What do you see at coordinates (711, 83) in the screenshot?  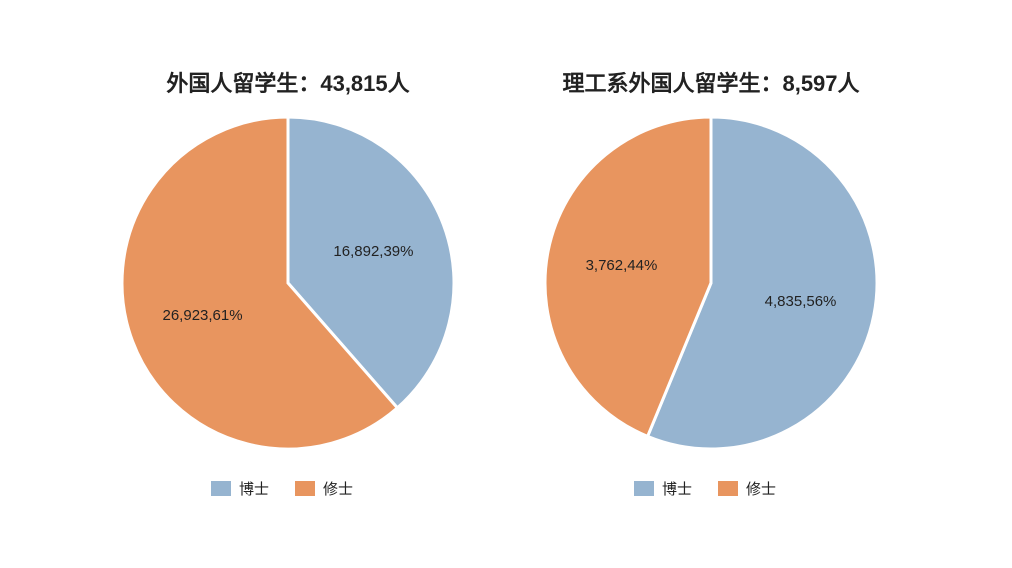 I see `chart-title-2: 理工系外国人留学生：8,597人` at bounding box center [711, 83].